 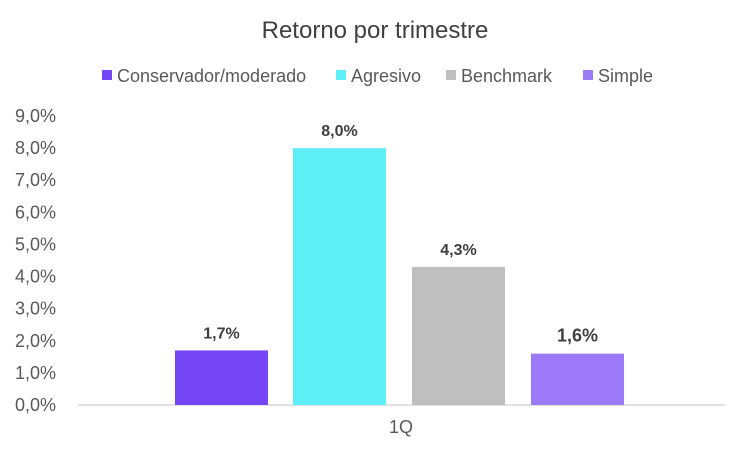 I want to click on legend-label: Benchmark, so click(x=507, y=76).